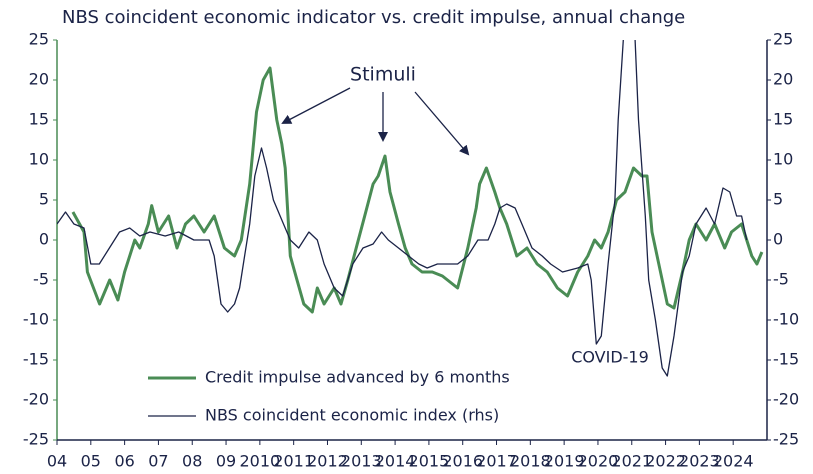 This screenshot has width=813, height=474. Describe the element at coordinates (462, 461) in the screenshot. I see `x-tick-label: 2016` at that location.